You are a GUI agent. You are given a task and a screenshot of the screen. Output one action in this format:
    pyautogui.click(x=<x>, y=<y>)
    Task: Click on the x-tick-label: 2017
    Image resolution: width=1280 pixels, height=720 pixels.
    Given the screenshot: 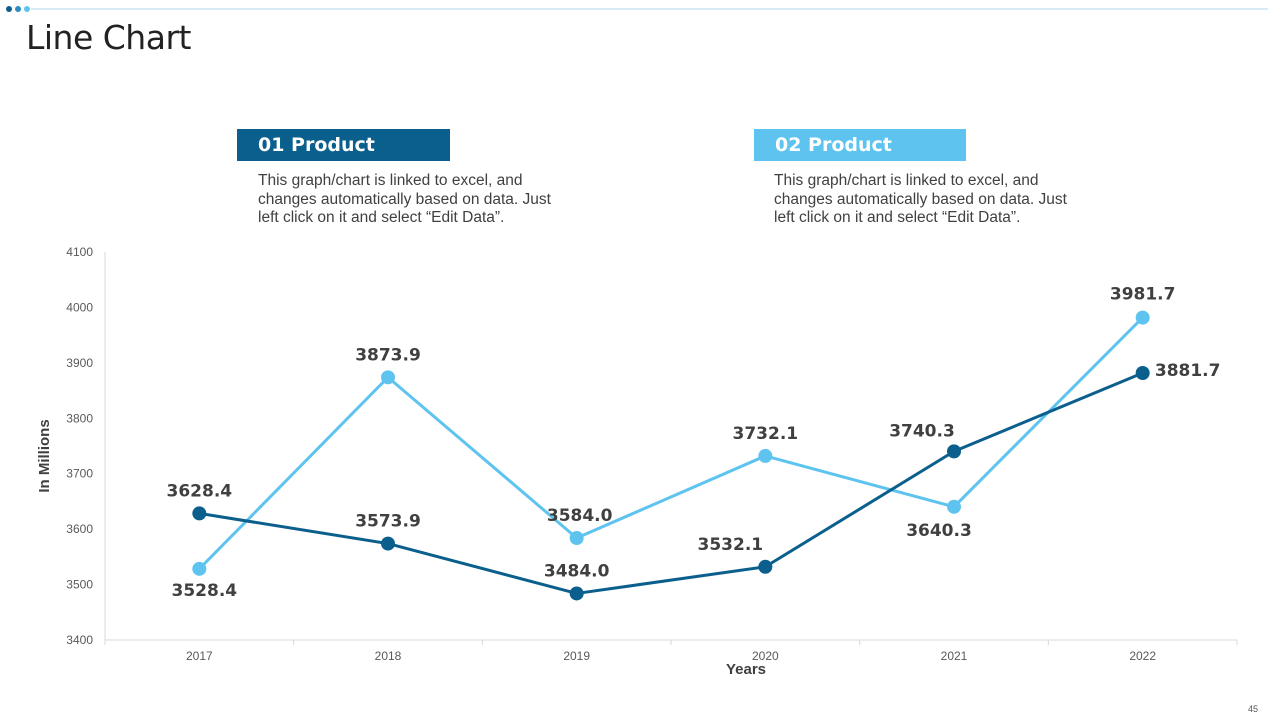 What is the action you would take?
    pyautogui.click(x=199, y=656)
    